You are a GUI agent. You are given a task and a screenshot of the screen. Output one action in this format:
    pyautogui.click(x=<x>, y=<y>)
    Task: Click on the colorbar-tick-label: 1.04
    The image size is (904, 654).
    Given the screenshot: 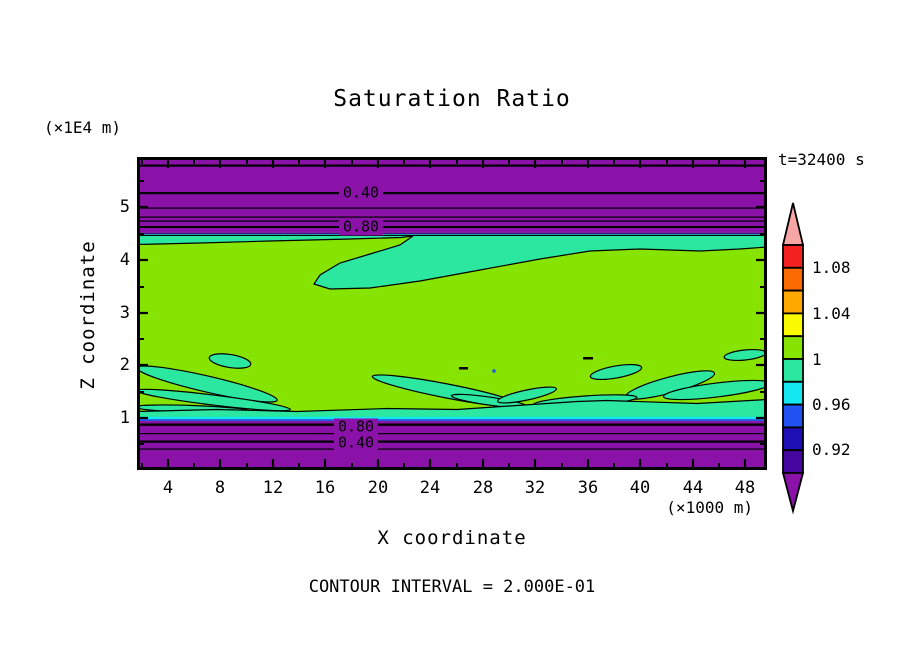 What is the action you would take?
    pyautogui.click(x=831, y=313)
    